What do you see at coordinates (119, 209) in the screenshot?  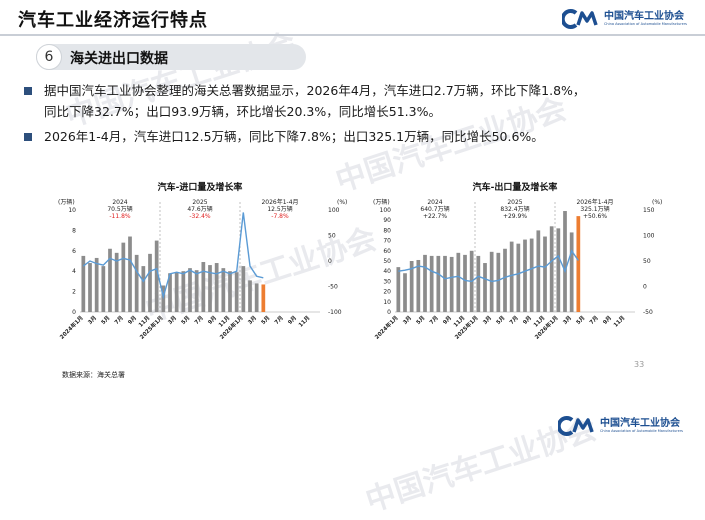 I see `annotation-total: 70.5万辆` at bounding box center [119, 209].